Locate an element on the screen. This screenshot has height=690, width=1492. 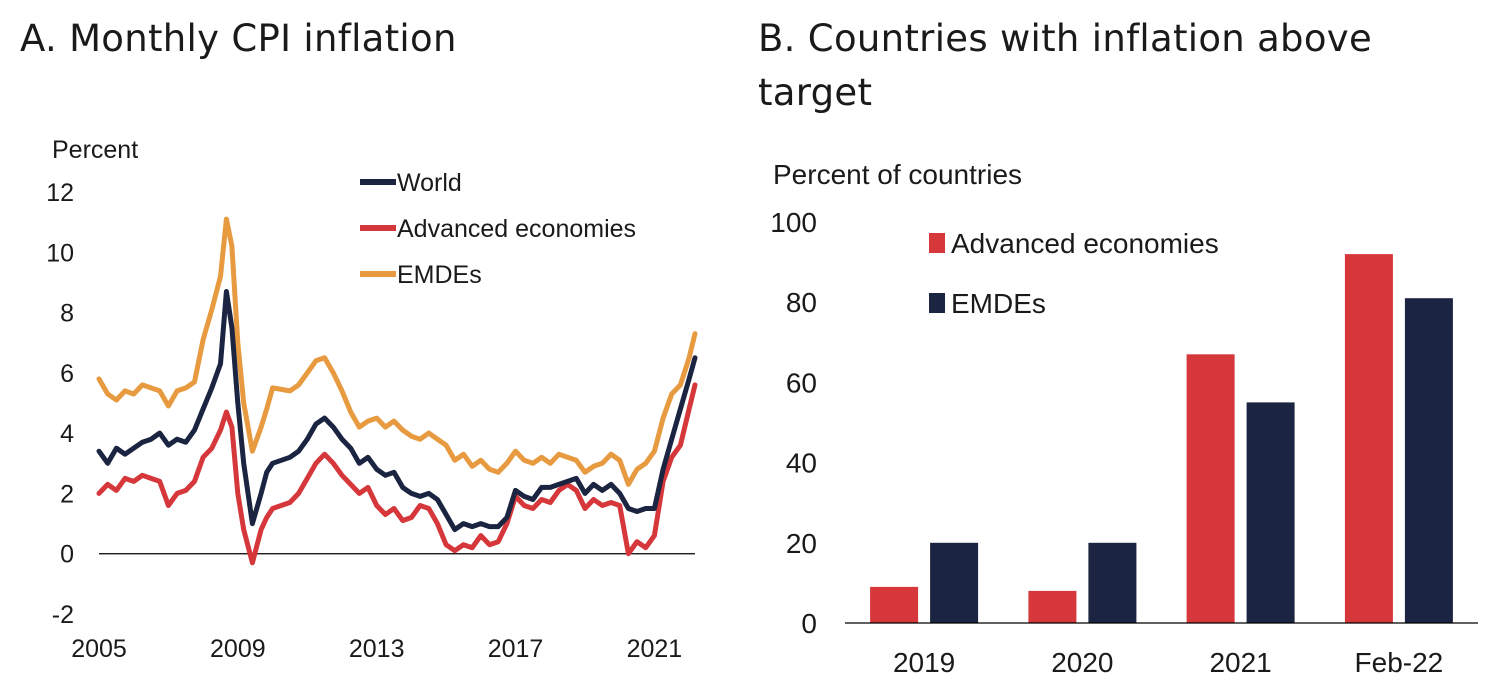
x-tick-label: 2020 is located at coordinates (1082, 662).